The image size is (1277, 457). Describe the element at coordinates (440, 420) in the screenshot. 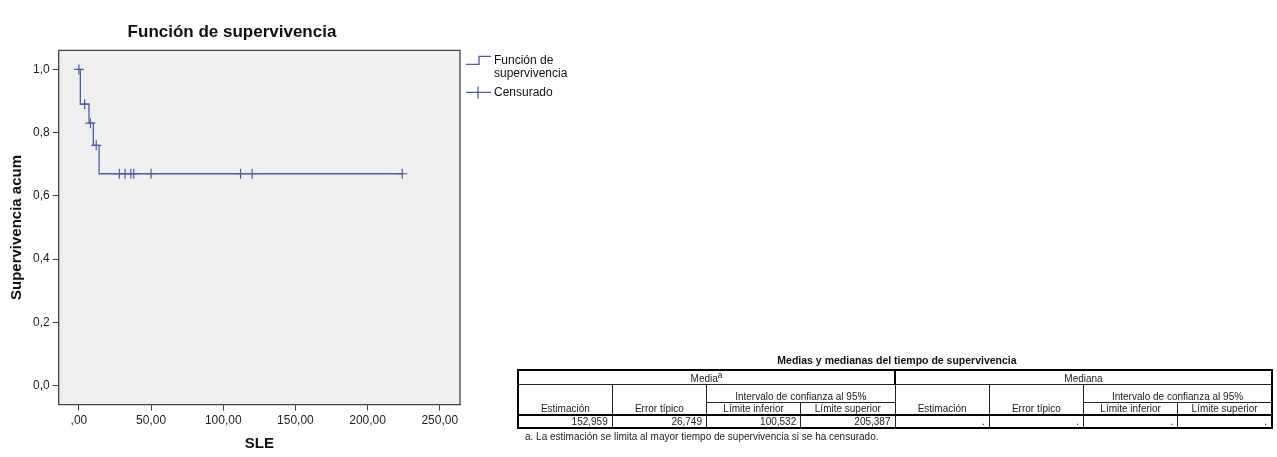

I see `x-tick-label: 250,00` at that location.